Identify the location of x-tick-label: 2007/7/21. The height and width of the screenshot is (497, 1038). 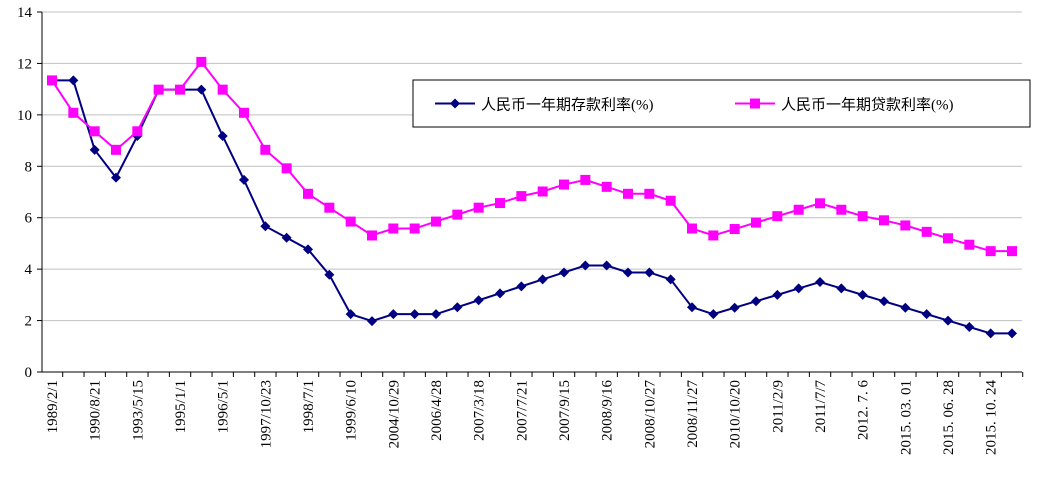
(522, 410).